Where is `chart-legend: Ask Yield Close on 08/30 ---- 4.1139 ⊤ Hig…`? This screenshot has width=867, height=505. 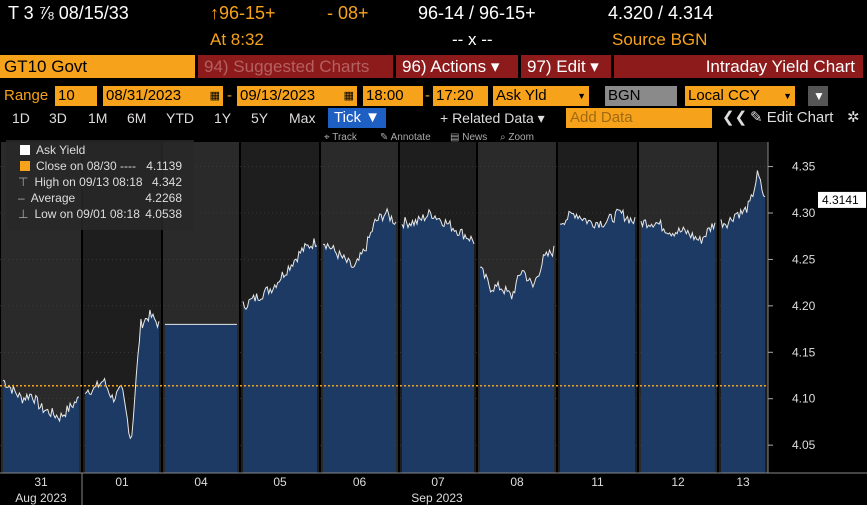 chart-legend: Ask Yield Close on 08/30 ---- 4.1139 ⊤ Hig… is located at coordinates (100, 185).